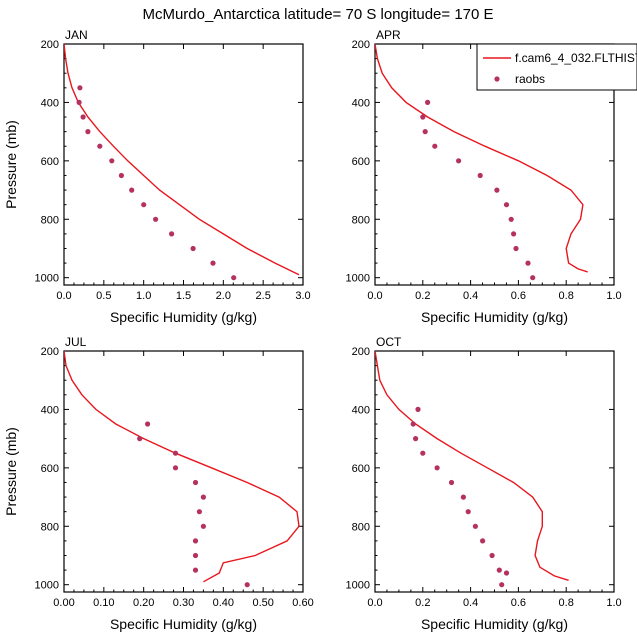 The width and height of the screenshot is (637, 639). I want to click on x-tick-label: 0.00, so click(63, 603).